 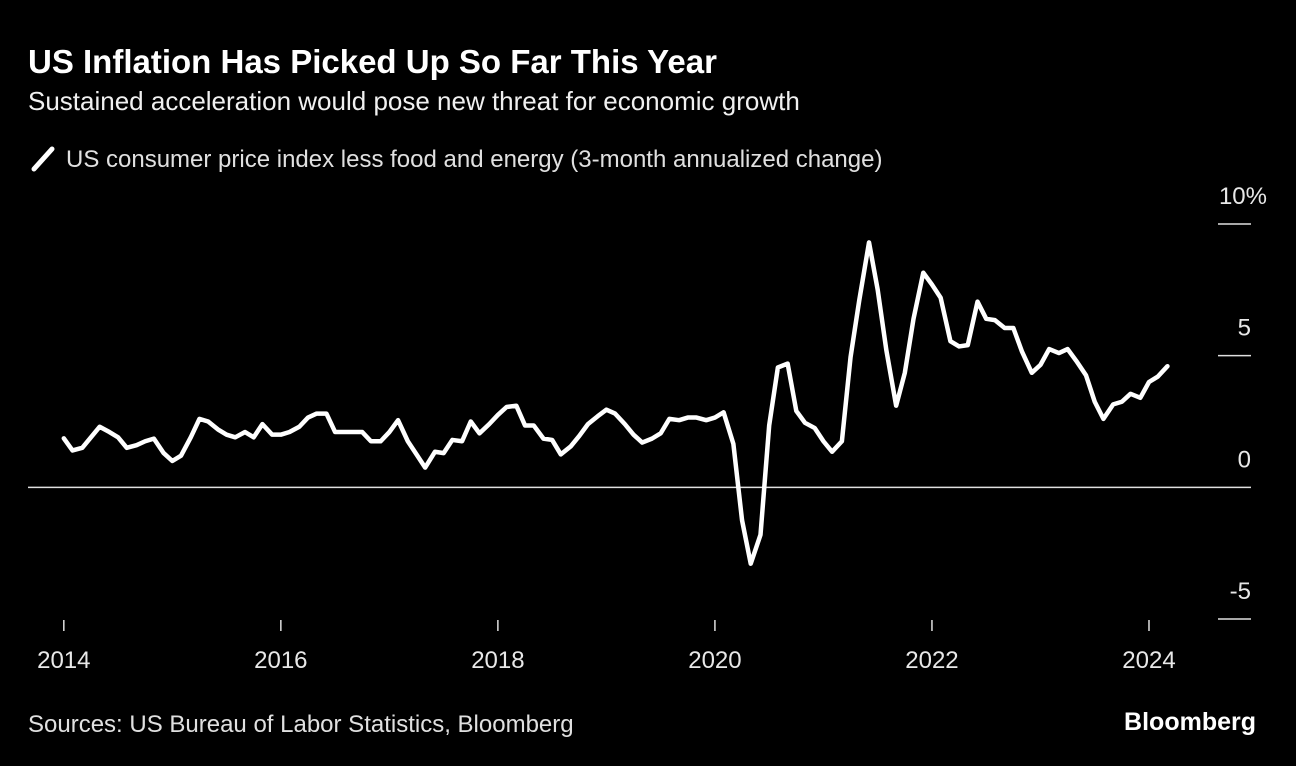 What do you see at coordinates (280, 660) in the screenshot?
I see `x-tick-label: 2016` at bounding box center [280, 660].